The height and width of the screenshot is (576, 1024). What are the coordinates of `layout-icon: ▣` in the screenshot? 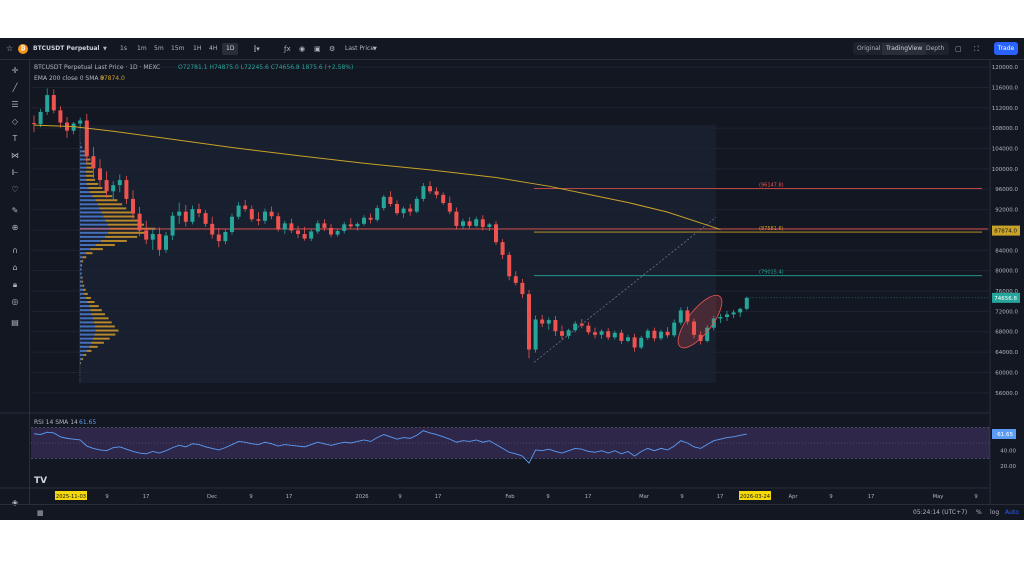 It's located at (317, 49).